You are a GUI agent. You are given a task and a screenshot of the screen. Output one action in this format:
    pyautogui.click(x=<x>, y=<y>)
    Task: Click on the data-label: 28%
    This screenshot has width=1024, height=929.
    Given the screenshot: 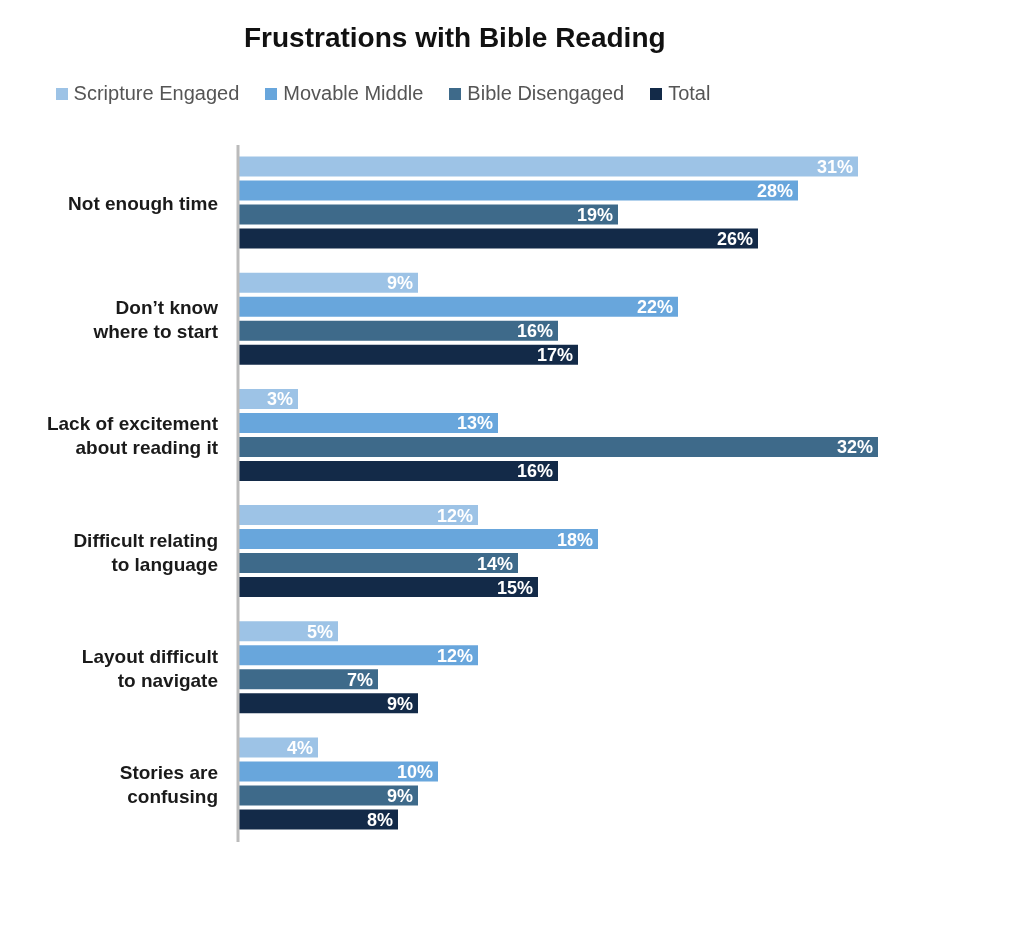 What is the action you would take?
    pyautogui.click(x=774, y=191)
    